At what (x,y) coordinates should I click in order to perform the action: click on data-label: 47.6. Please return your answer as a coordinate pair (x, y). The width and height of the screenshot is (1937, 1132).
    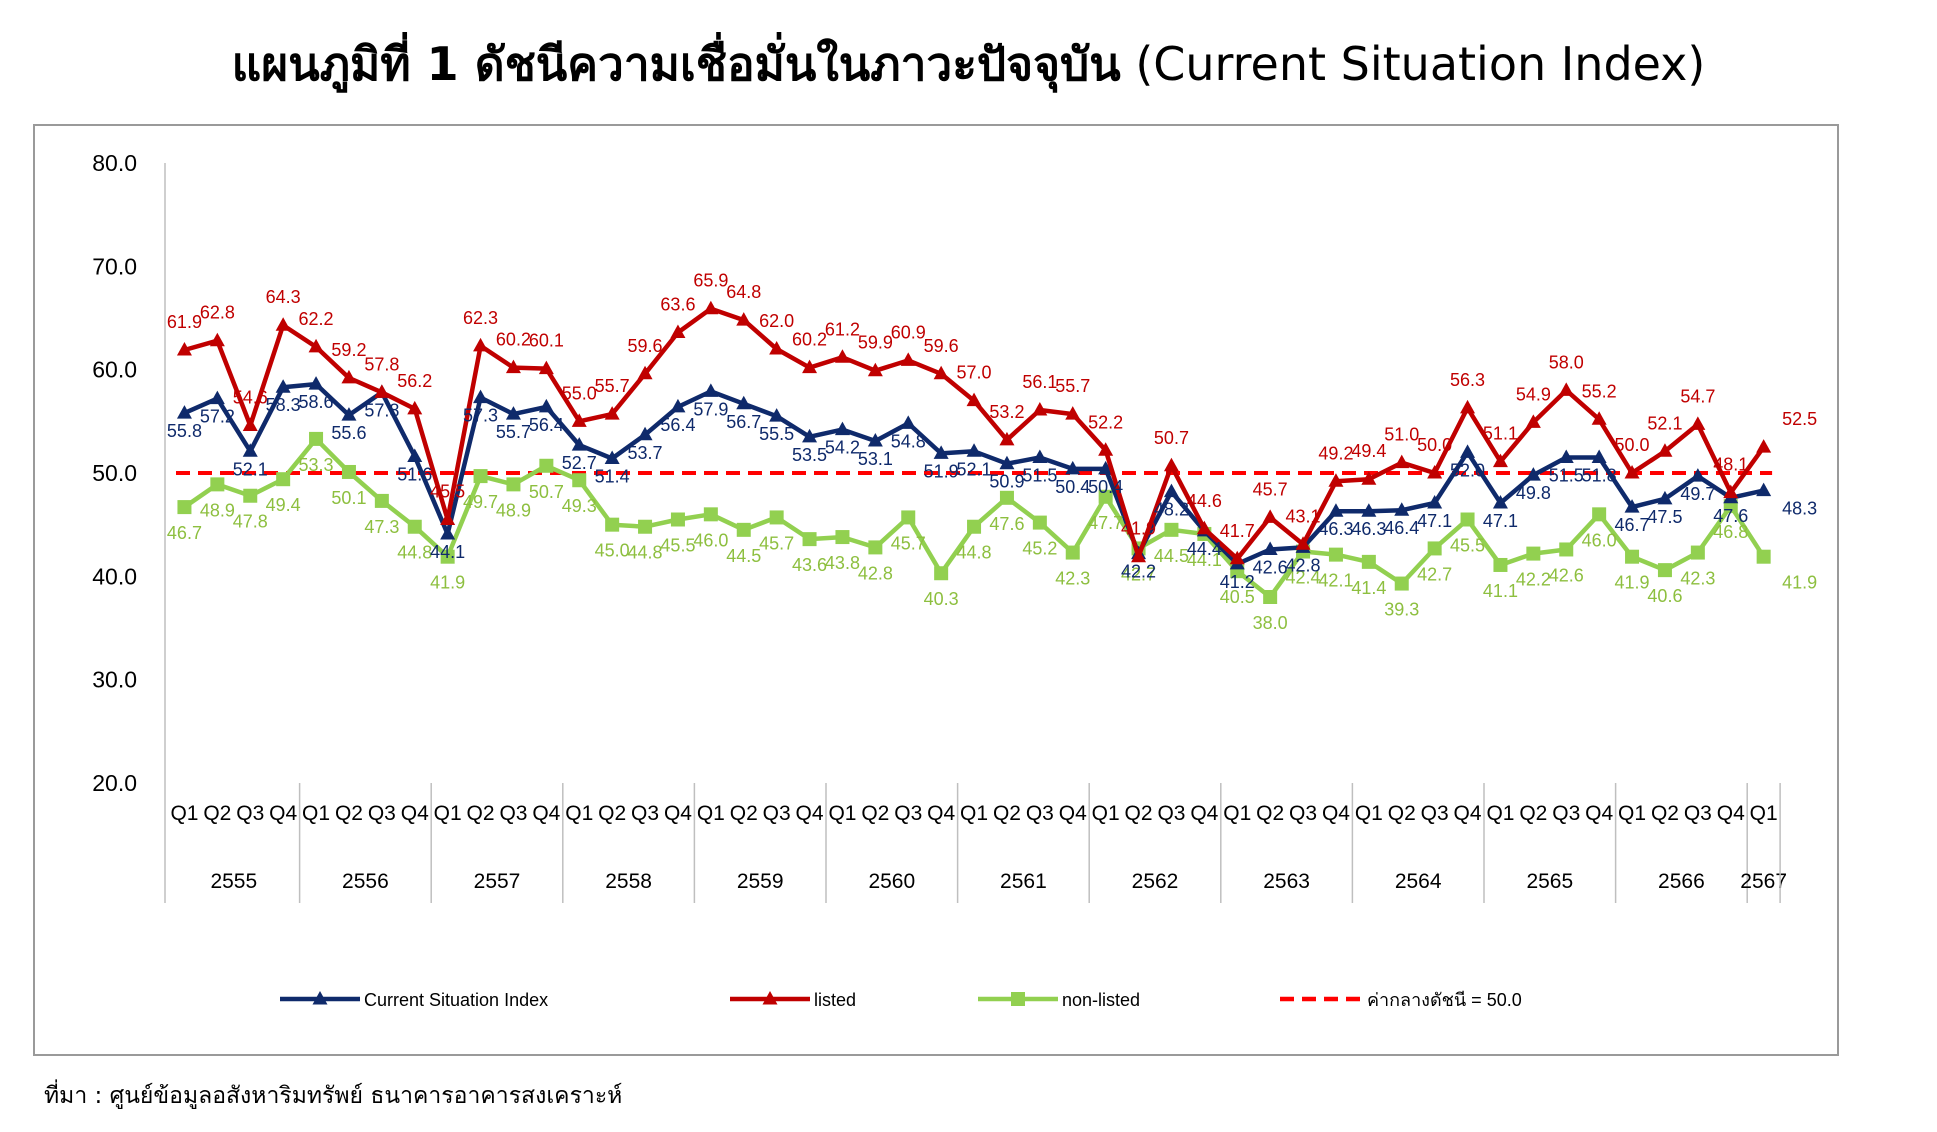
    Looking at the image, I should click on (1006, 524).